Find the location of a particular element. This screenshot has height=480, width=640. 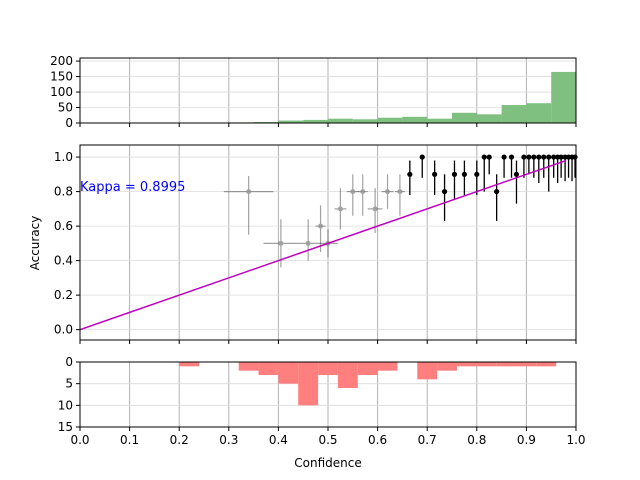

reliability-points is located at coordinates (400, 211).